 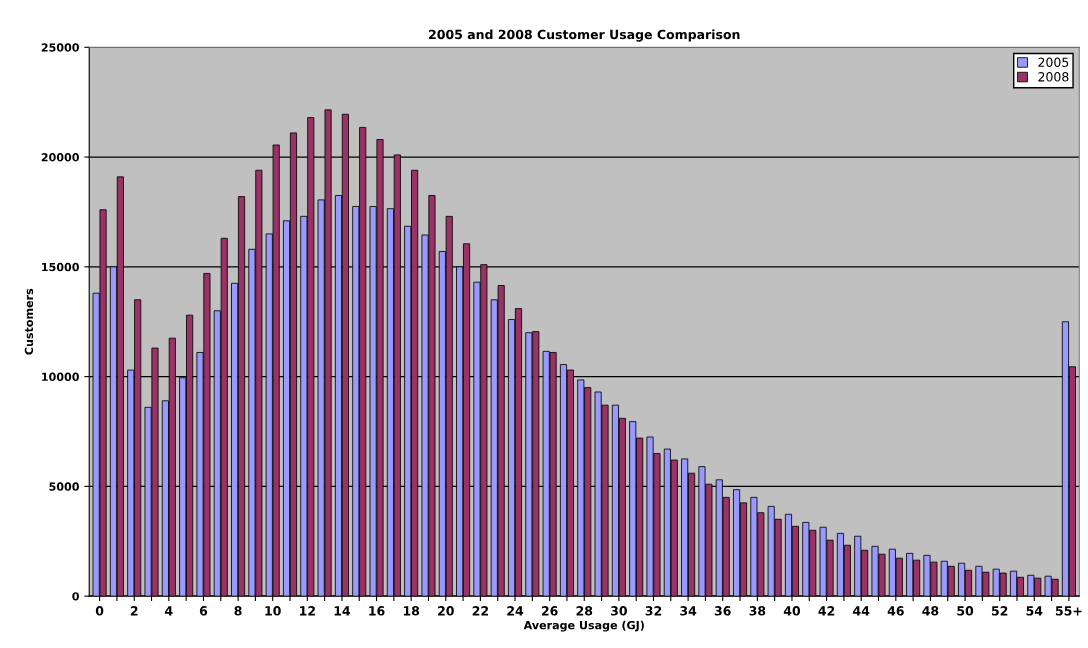 What do you see at coordinates (307, 611) in the screenshot?
I see `x-tick-label: 12` at bounding box center [307, 611].